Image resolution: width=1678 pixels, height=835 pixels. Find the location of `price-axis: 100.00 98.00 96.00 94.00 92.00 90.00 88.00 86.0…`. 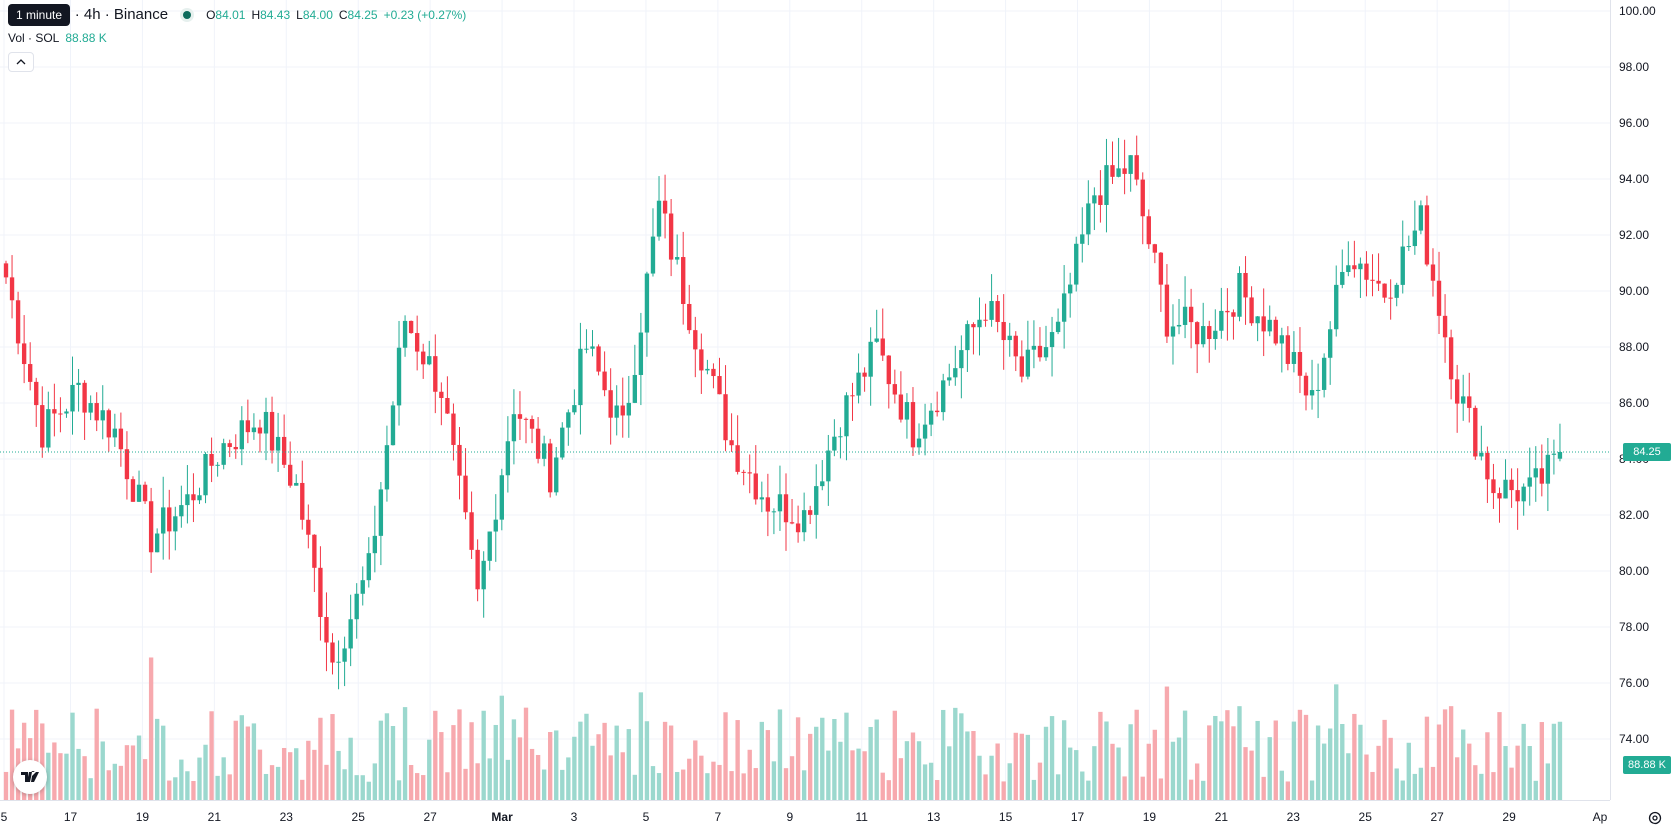

price-axis: 100.00 98.00 96.00 94.00 92.00 90.00 88.00 86.0… is located at coordinates (1644, 400).